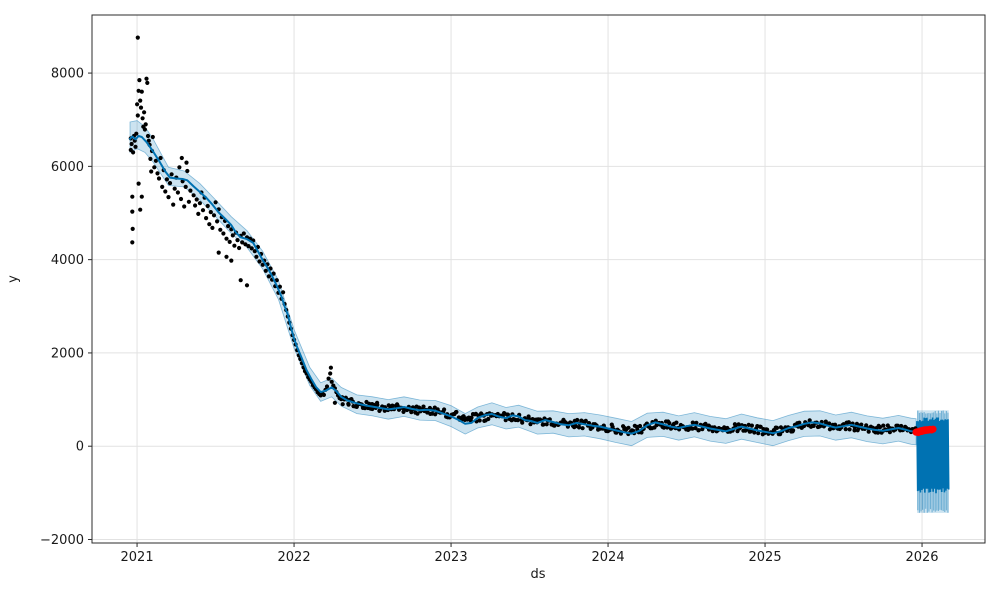 The width and height of the screenshot is (1000, 600). Describe the element at coordinates (924, 431) in the screenshot. I see `holdout-points-layer` at that location.